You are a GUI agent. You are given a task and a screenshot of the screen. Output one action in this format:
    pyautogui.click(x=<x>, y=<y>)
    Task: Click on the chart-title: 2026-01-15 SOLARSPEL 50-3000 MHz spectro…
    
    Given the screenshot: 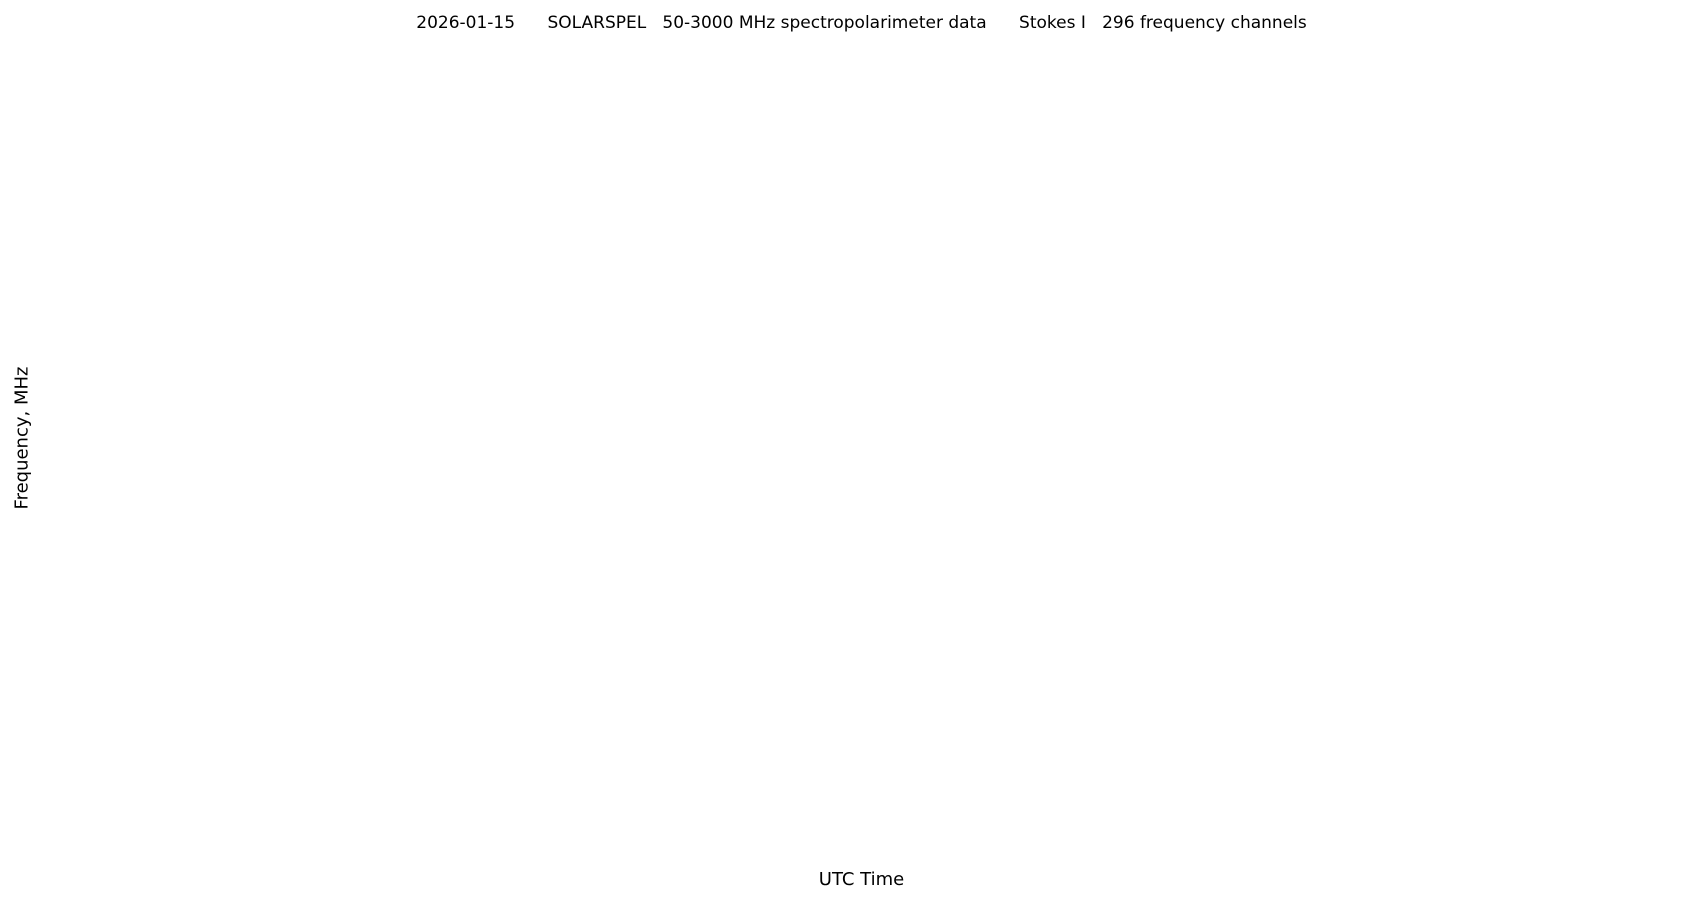 What is the action you would take?
    pyautogui.click(x=861, y=23)
    